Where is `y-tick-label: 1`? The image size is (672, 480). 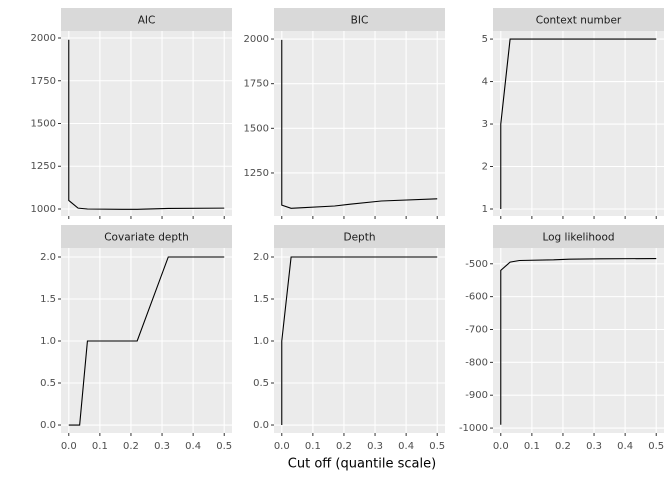 y-tick-label: 1 is located at coordinates (485, 209).